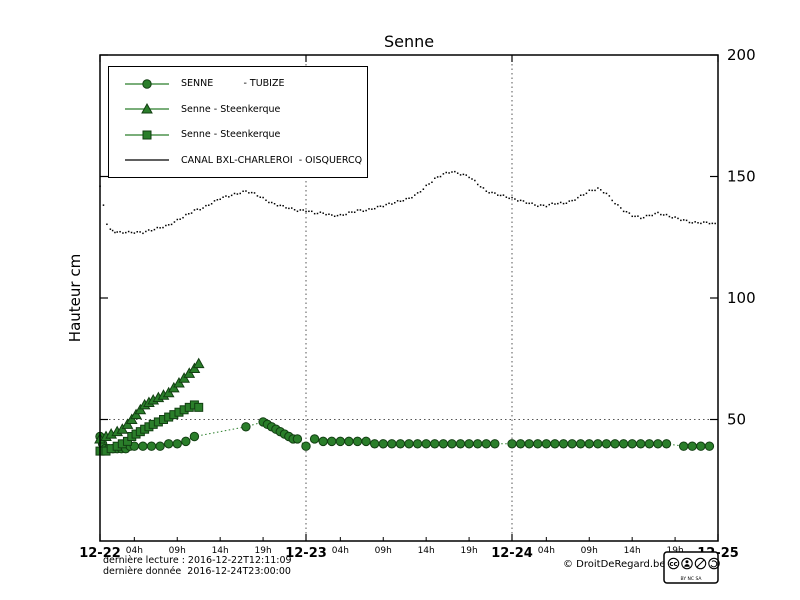 The image size is (800, 600). I want to click on cc-logo-icon, so click(673, 563).